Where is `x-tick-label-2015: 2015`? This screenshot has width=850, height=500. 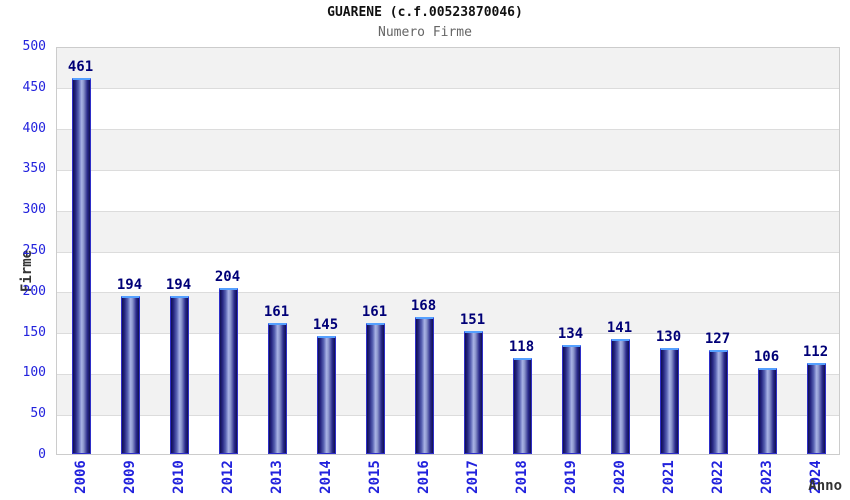
x-tick-label-2015: 2015 is located at coordinates (374, 477).